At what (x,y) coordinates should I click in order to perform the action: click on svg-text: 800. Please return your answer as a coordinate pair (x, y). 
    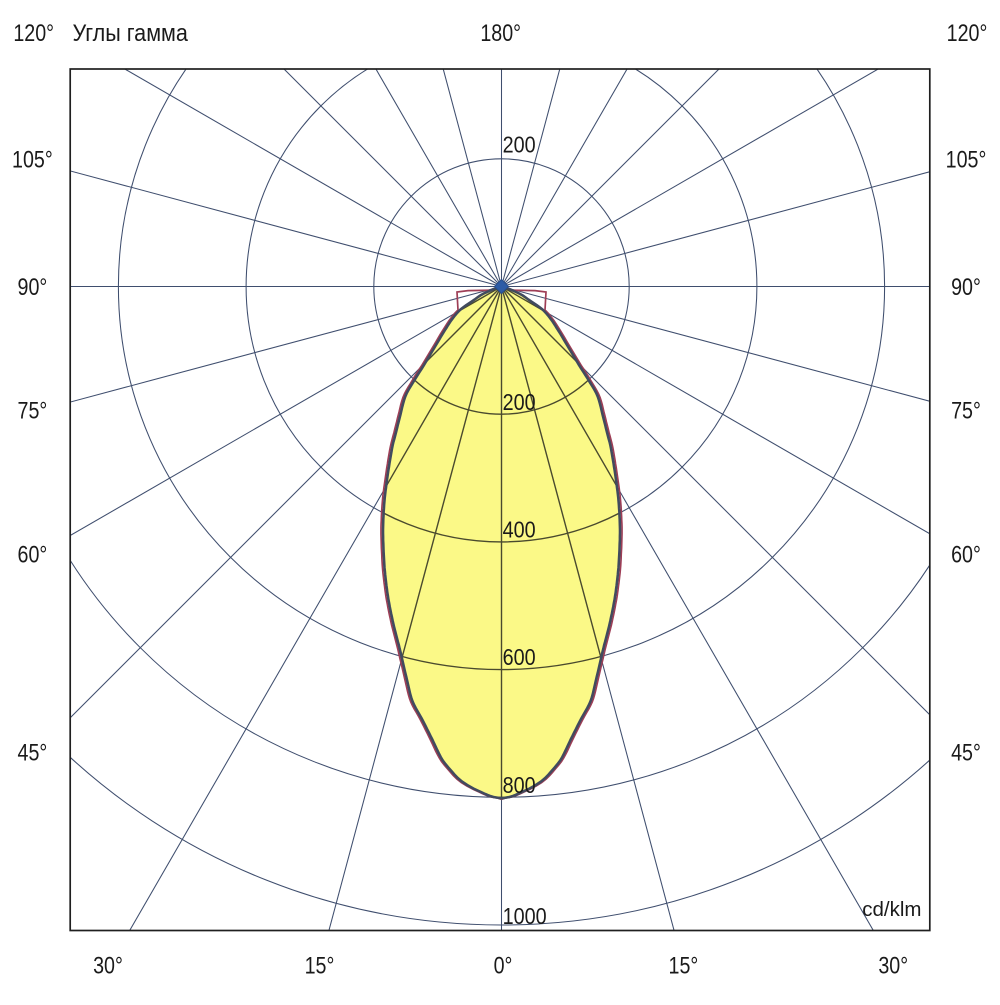
    Looking at the image, I should click on (519, 785).